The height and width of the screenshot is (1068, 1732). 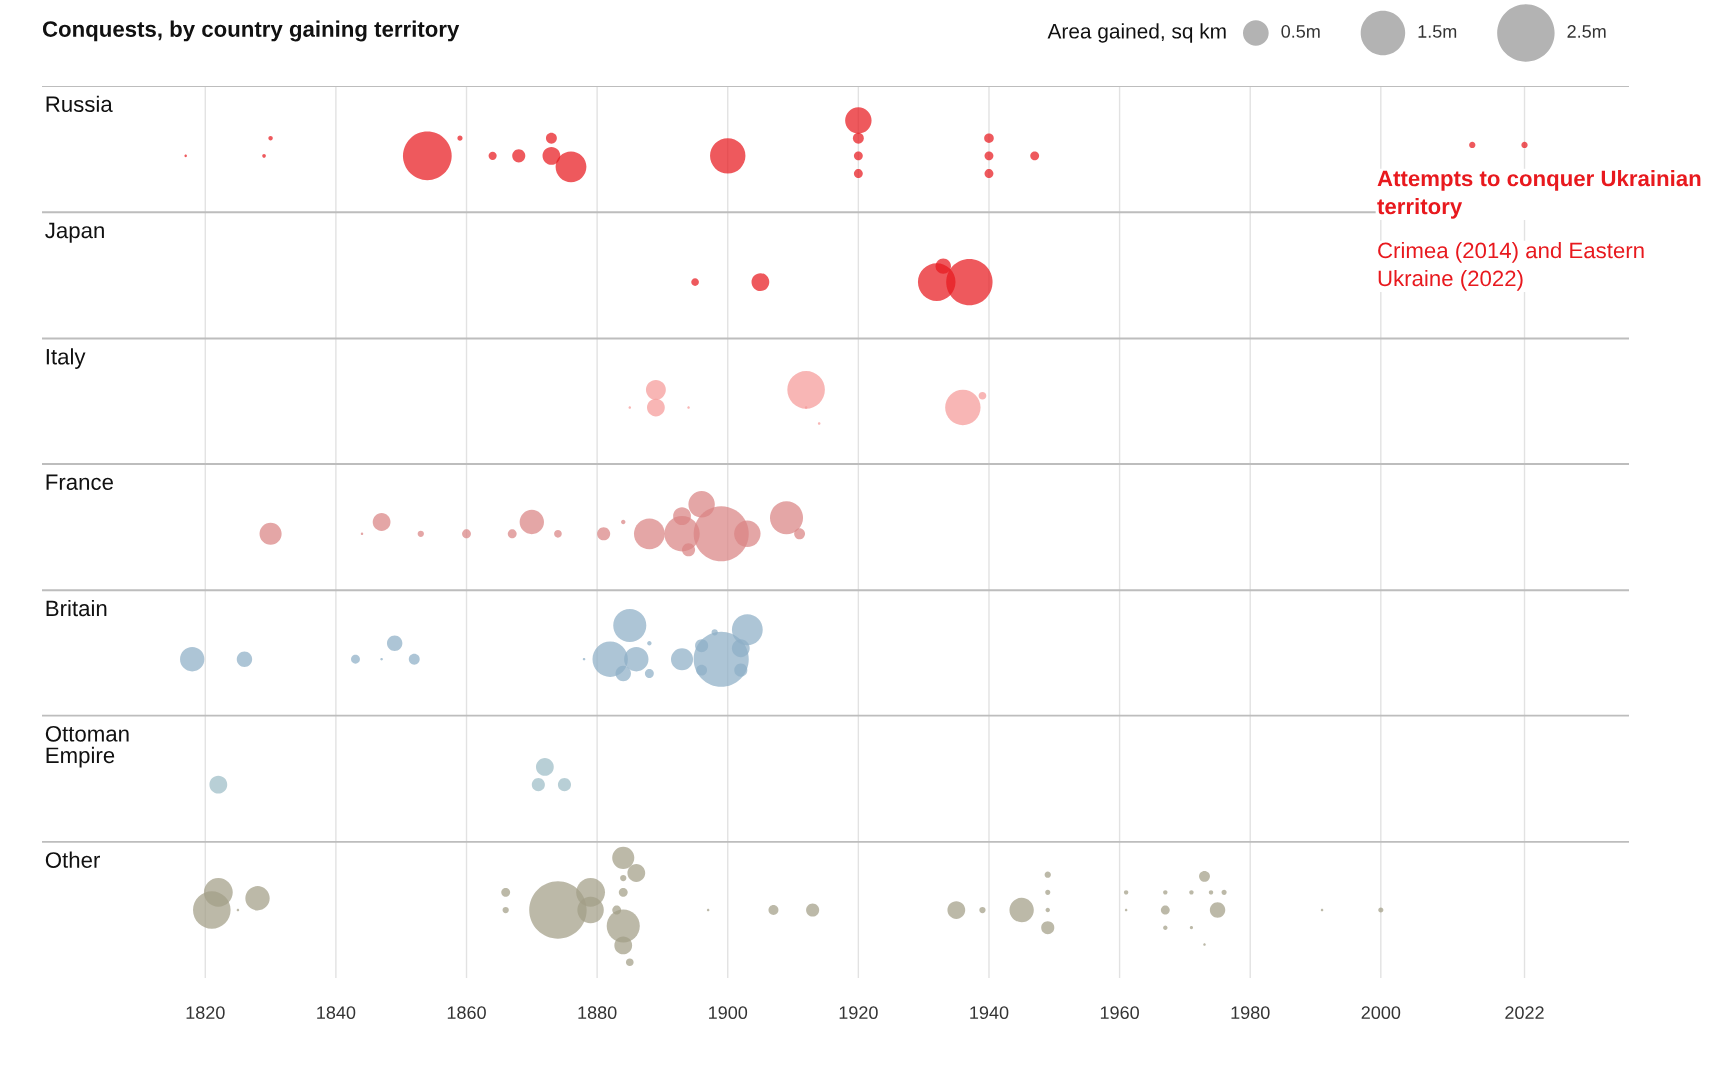 I want to click on x-tick-label: 1940, so click(x=989, y=1013).